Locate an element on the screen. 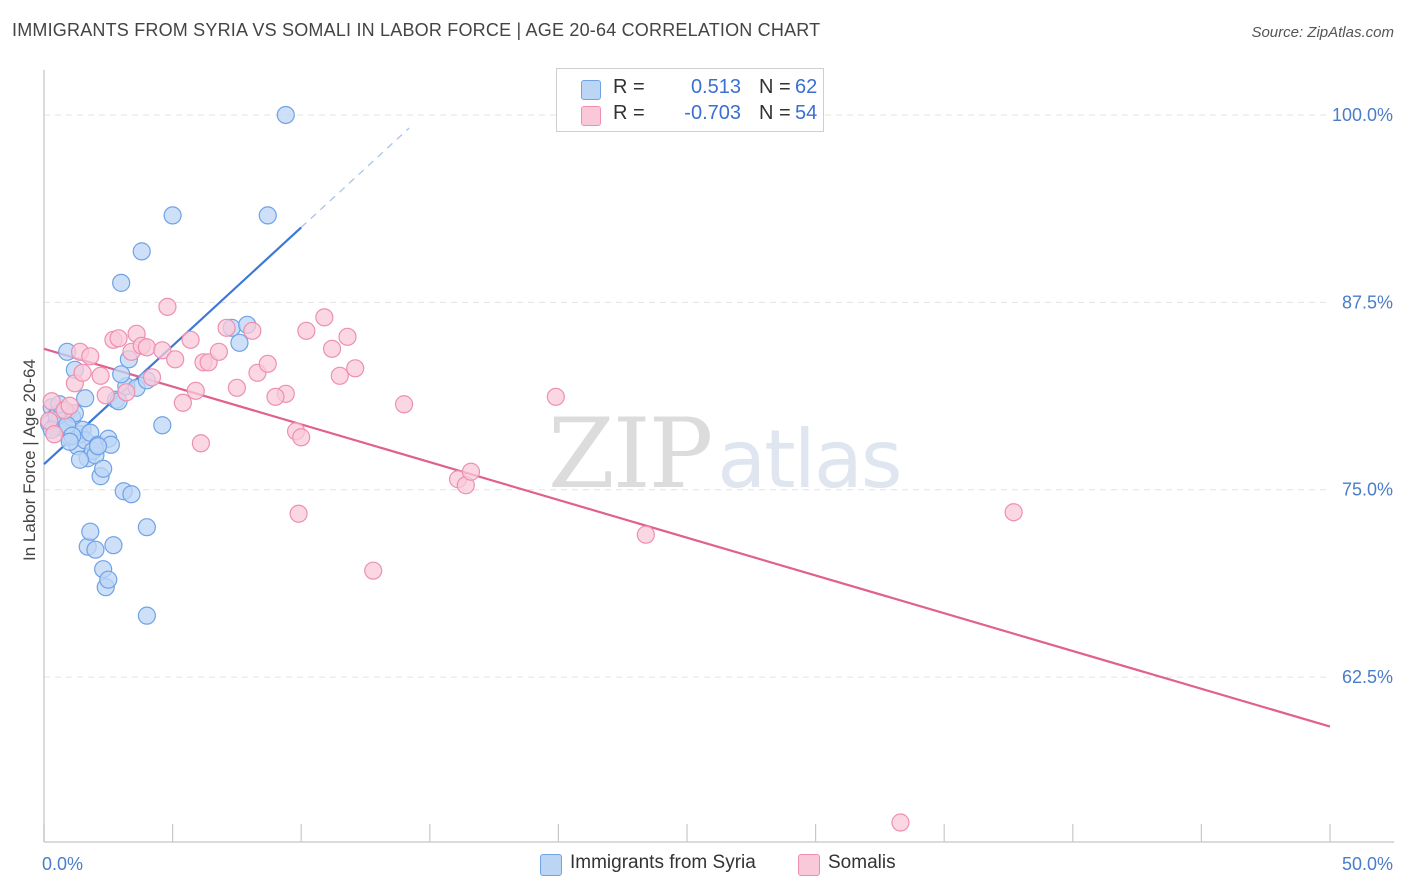 The width and height of the screenshot is (1406, 892). x-tick-label-min: 0.0% is located at coordinates (62, 864).